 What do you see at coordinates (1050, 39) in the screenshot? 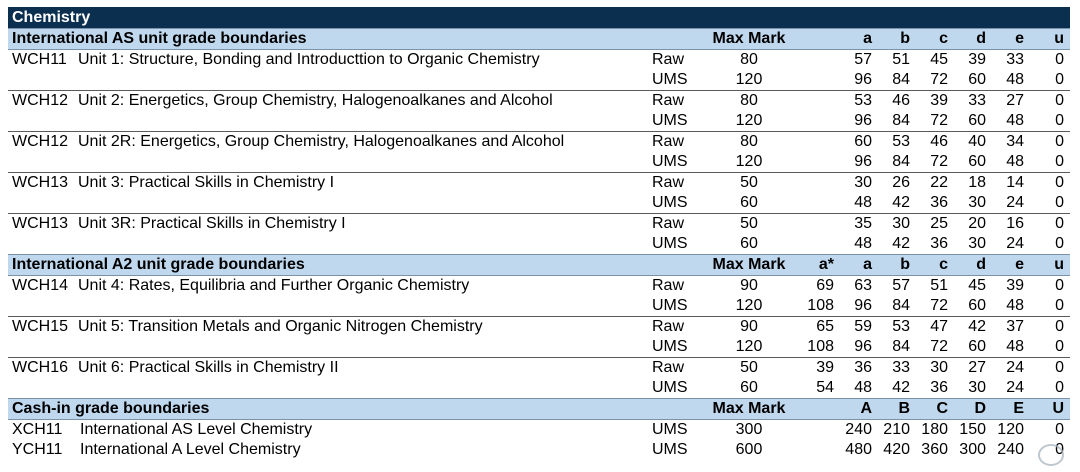
I see `grade-header: u` at bounding box center [1050, 39].